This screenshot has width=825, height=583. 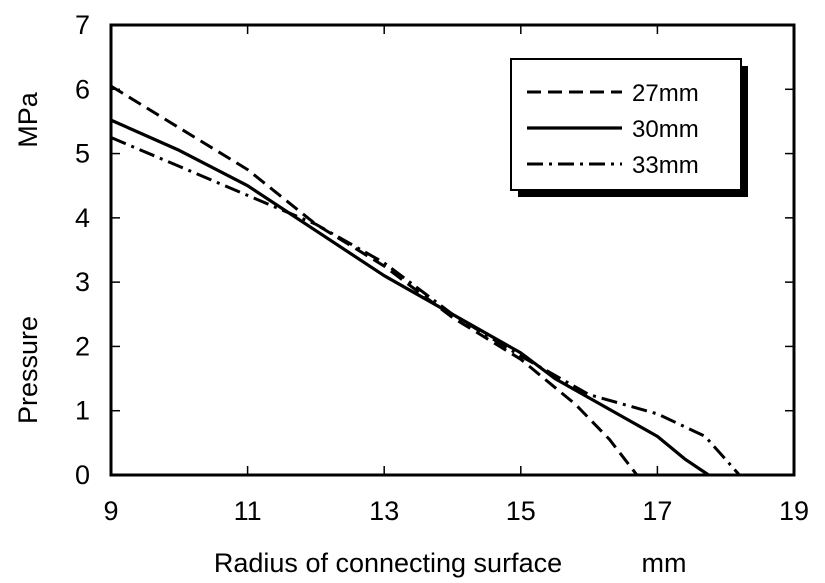 I want to click on y-tick-label-7: 7, so click(x=82, y=25).